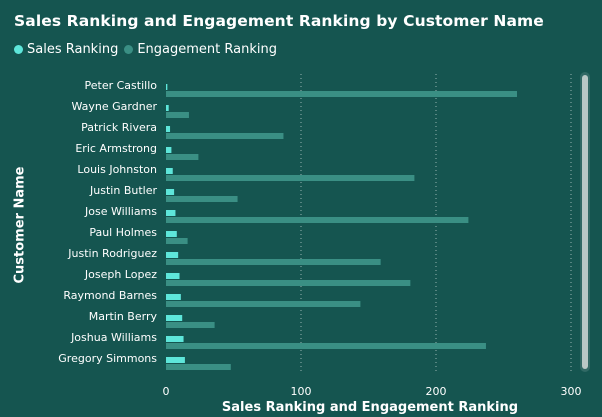 The width and height of the screenshot is (602, 417). I want to click on category-label-11: Martin Berry, so click(123, 316).